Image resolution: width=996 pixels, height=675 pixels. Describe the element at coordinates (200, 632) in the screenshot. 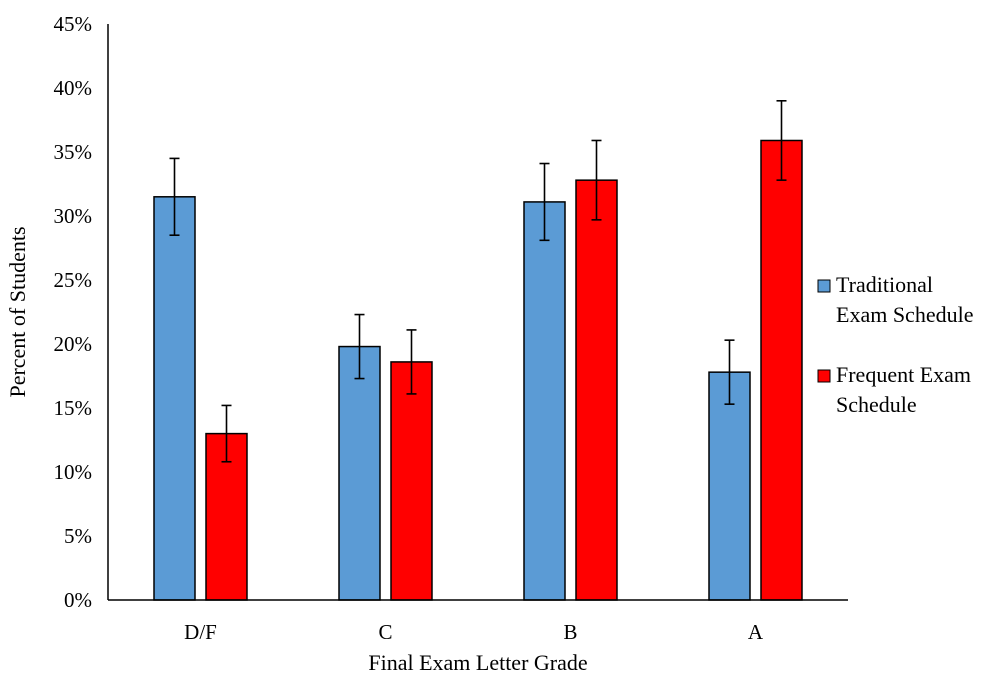

I see `x-tick-label: D/F` at that location.